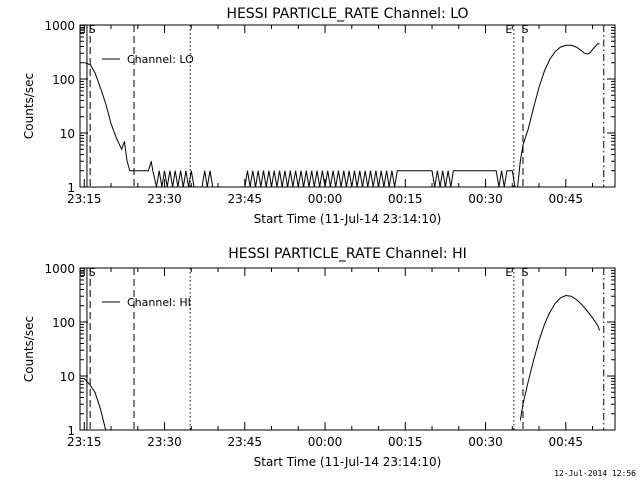 This screenshot has height=484, width=640. Describe the element at coordinates (347, 254) in the screenshot. I see `chart-title: HESSI PARTICLE_RATE Channel: HI` at that location.